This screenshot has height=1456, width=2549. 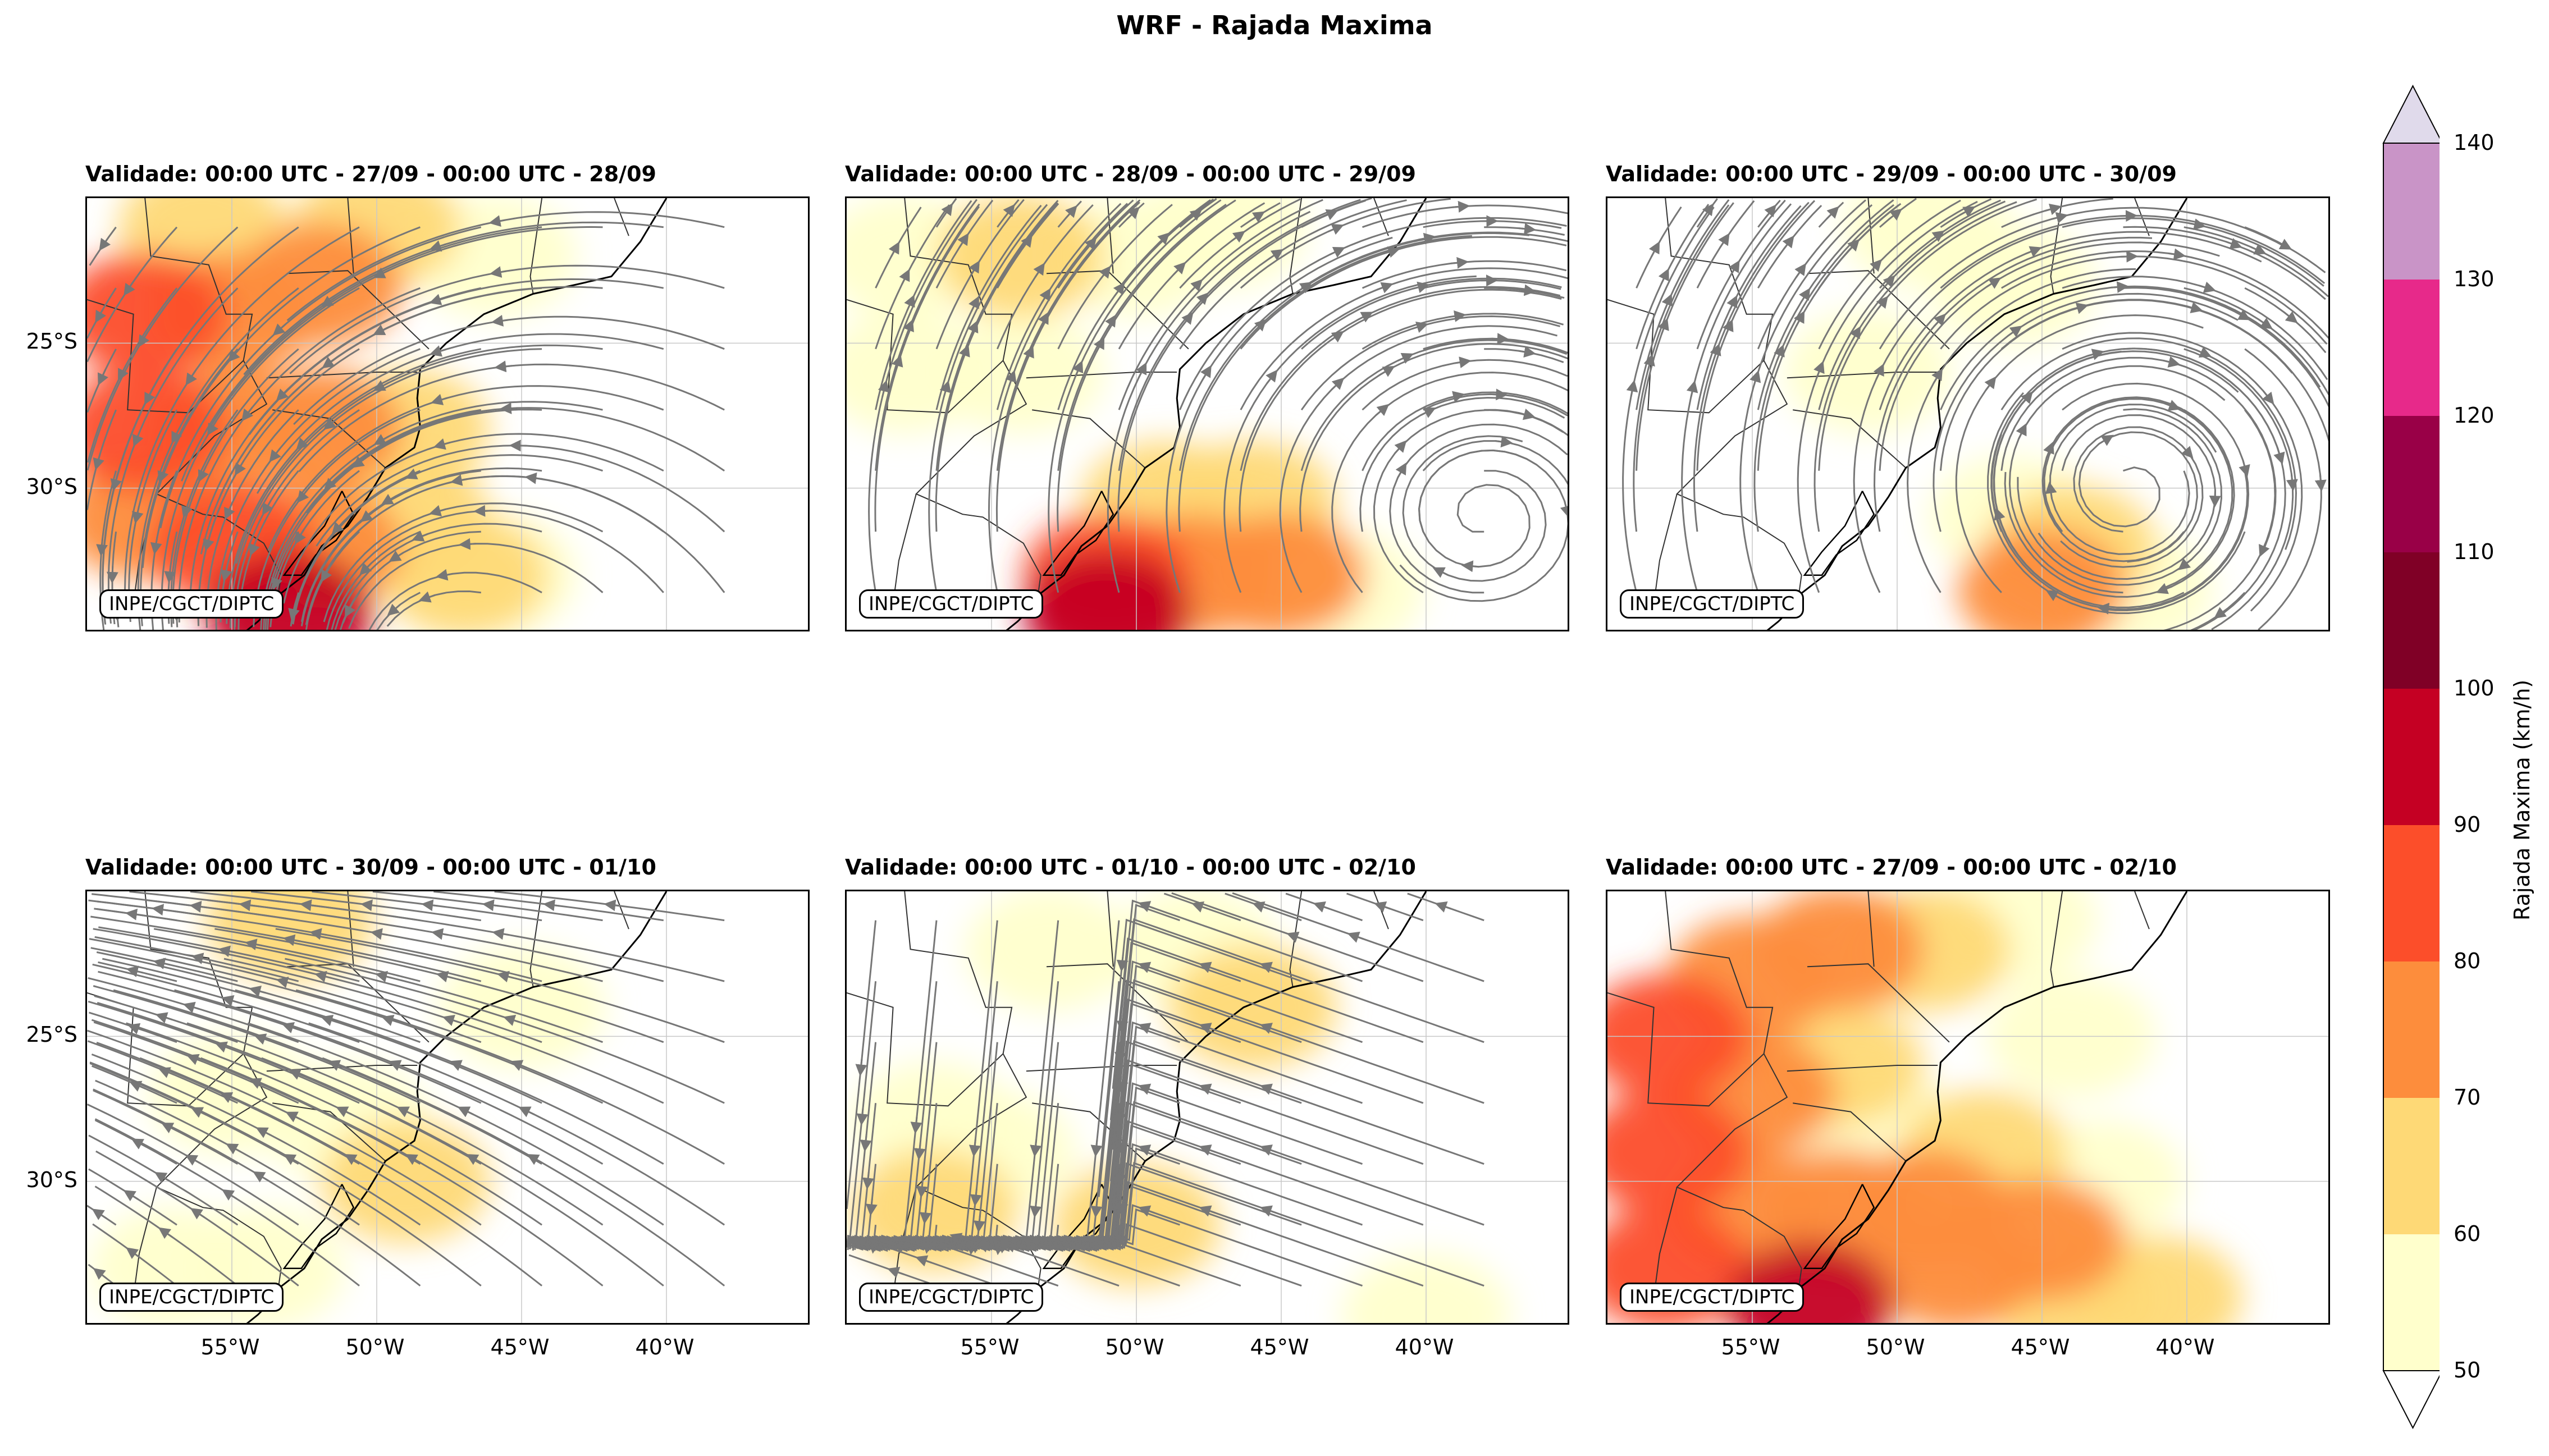 What do you see at coordinates (1274, 25) in the screenshot?
I see `figure-title: WRF - Rajada Maxima` at bounding box center [1274, 25].